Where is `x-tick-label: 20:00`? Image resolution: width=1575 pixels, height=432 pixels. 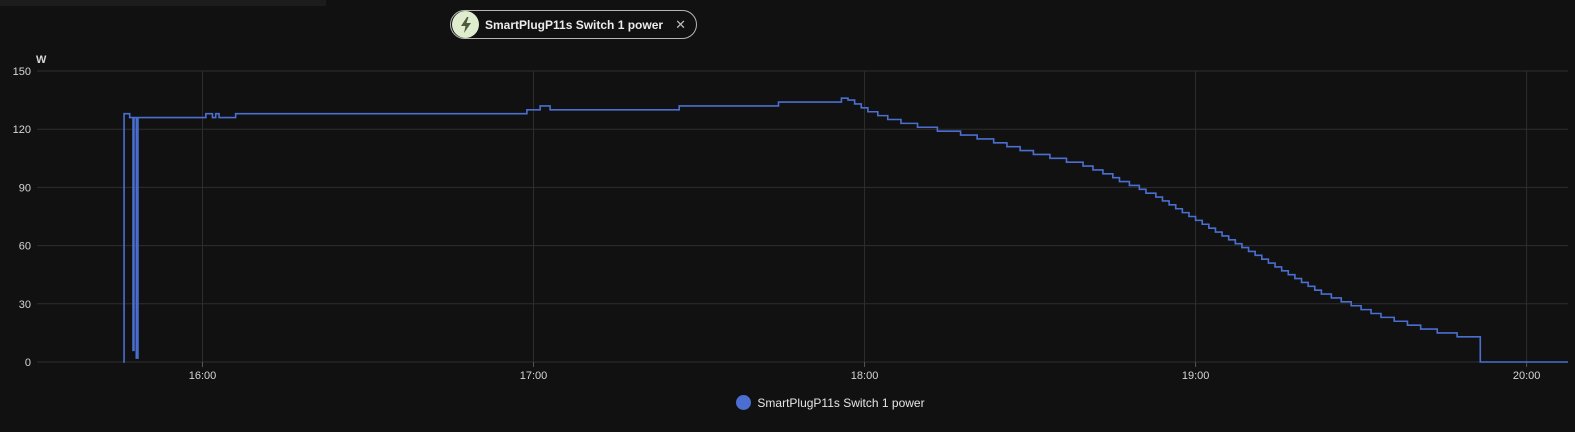 x-tick-label: 20:00 is located at coordinates (1527, 376).